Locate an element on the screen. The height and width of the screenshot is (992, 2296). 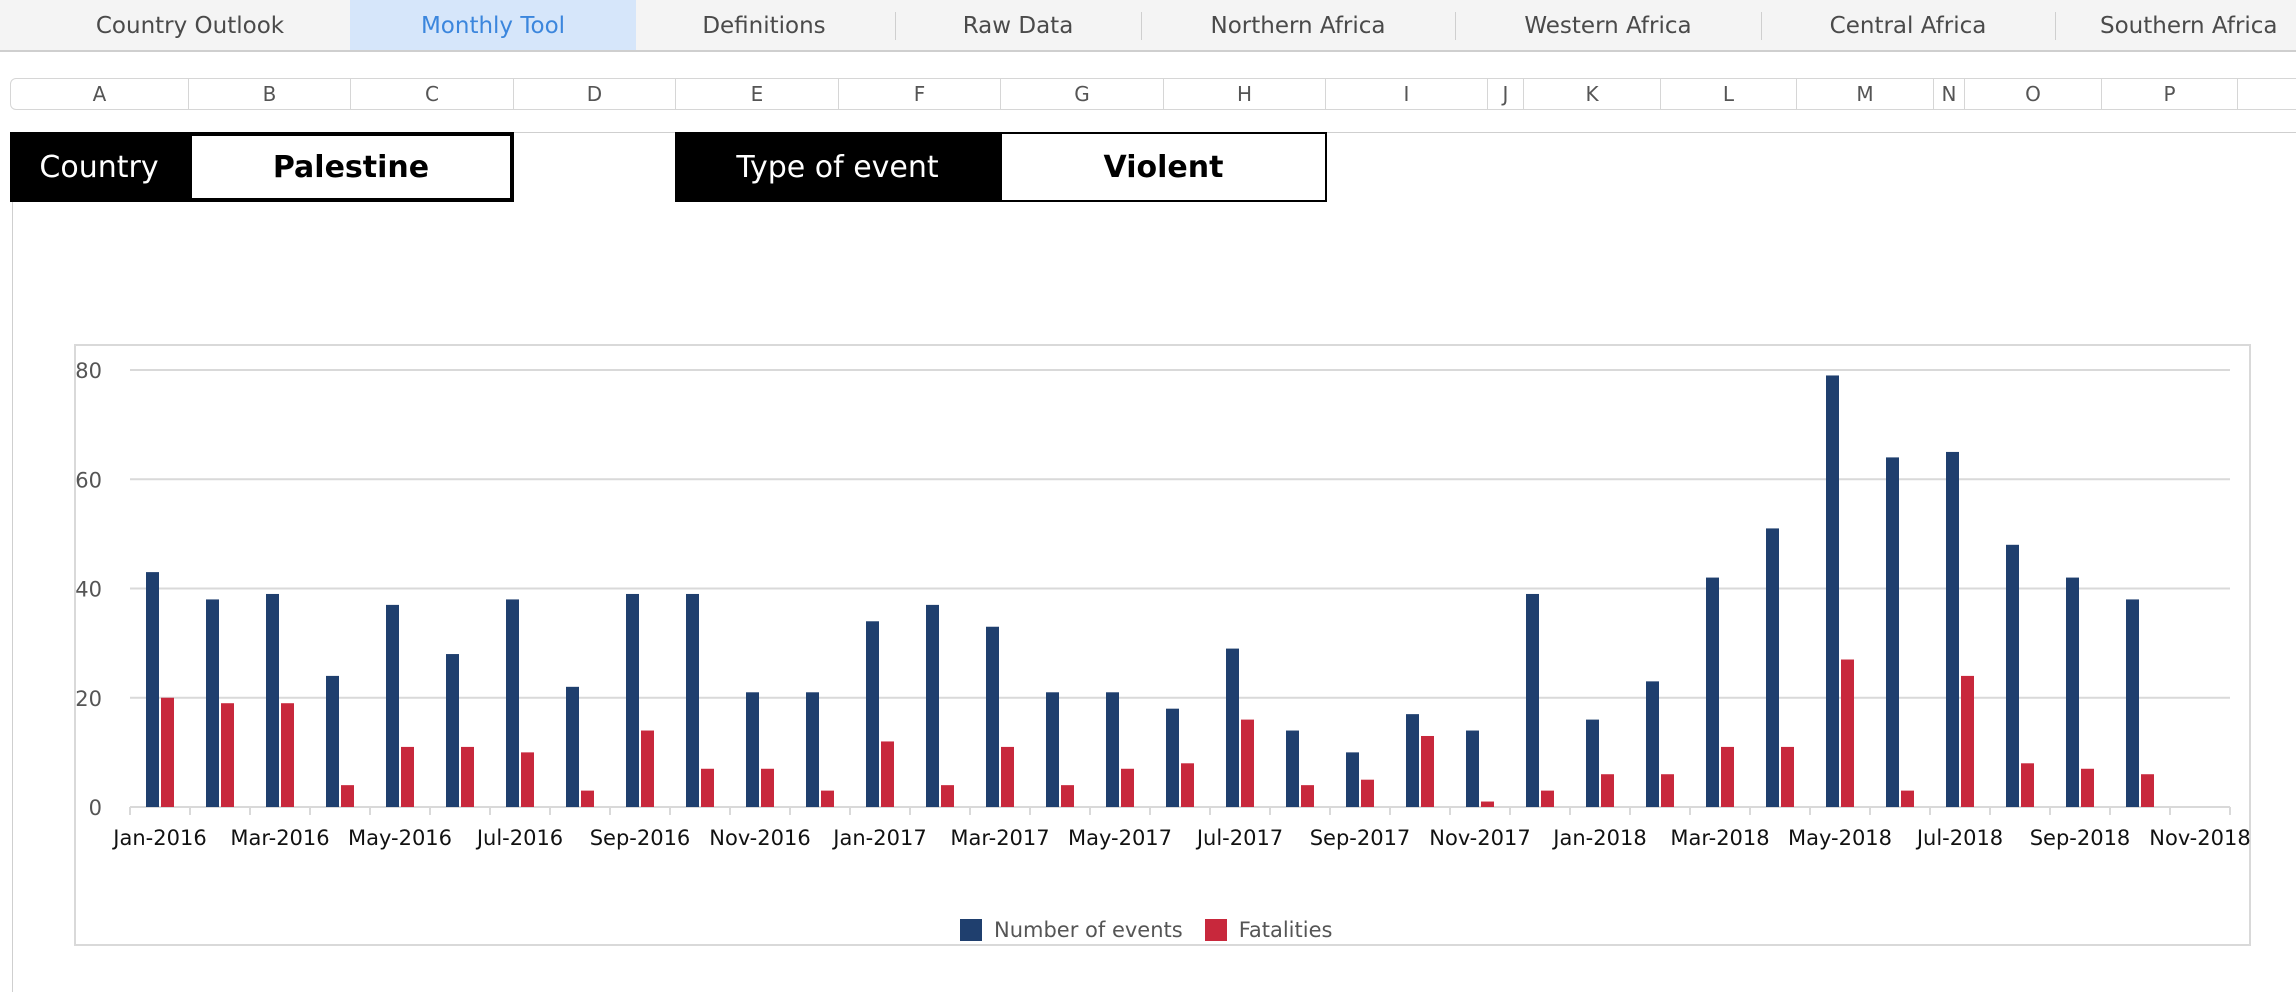
legend-item-events: Number of events is located at coordinates (1071, 930).